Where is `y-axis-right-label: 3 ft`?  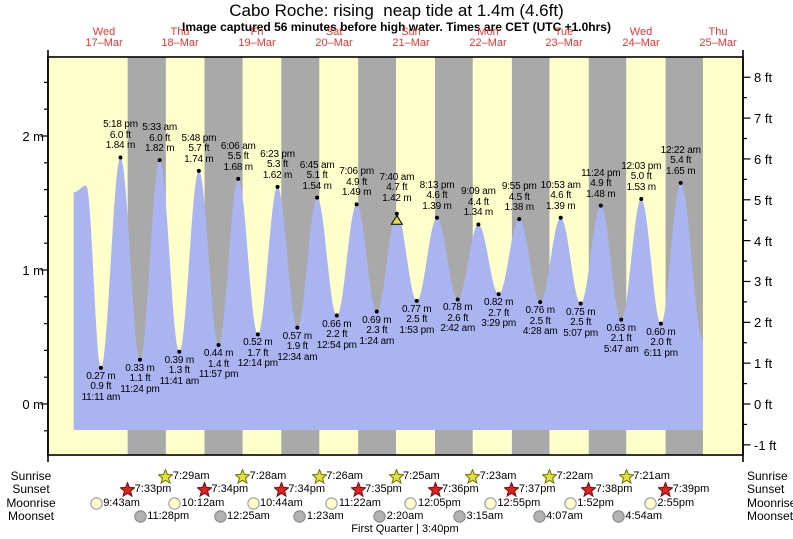 y-axis-right-label: 3 ft is located at coordinates (763, 282).